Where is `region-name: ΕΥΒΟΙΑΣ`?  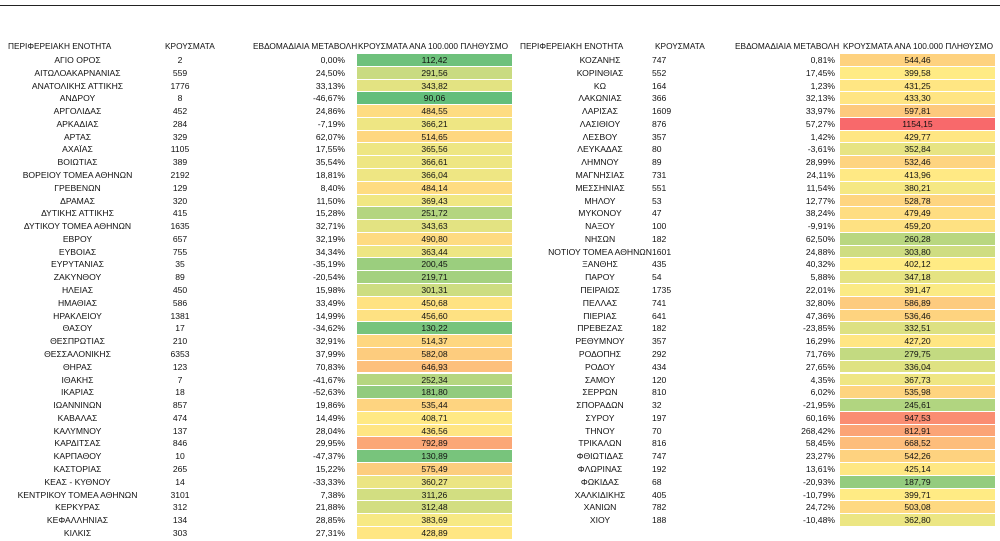 region-name: ΕΥΒΟΙΑΣ is located at coordinates (77, 251).